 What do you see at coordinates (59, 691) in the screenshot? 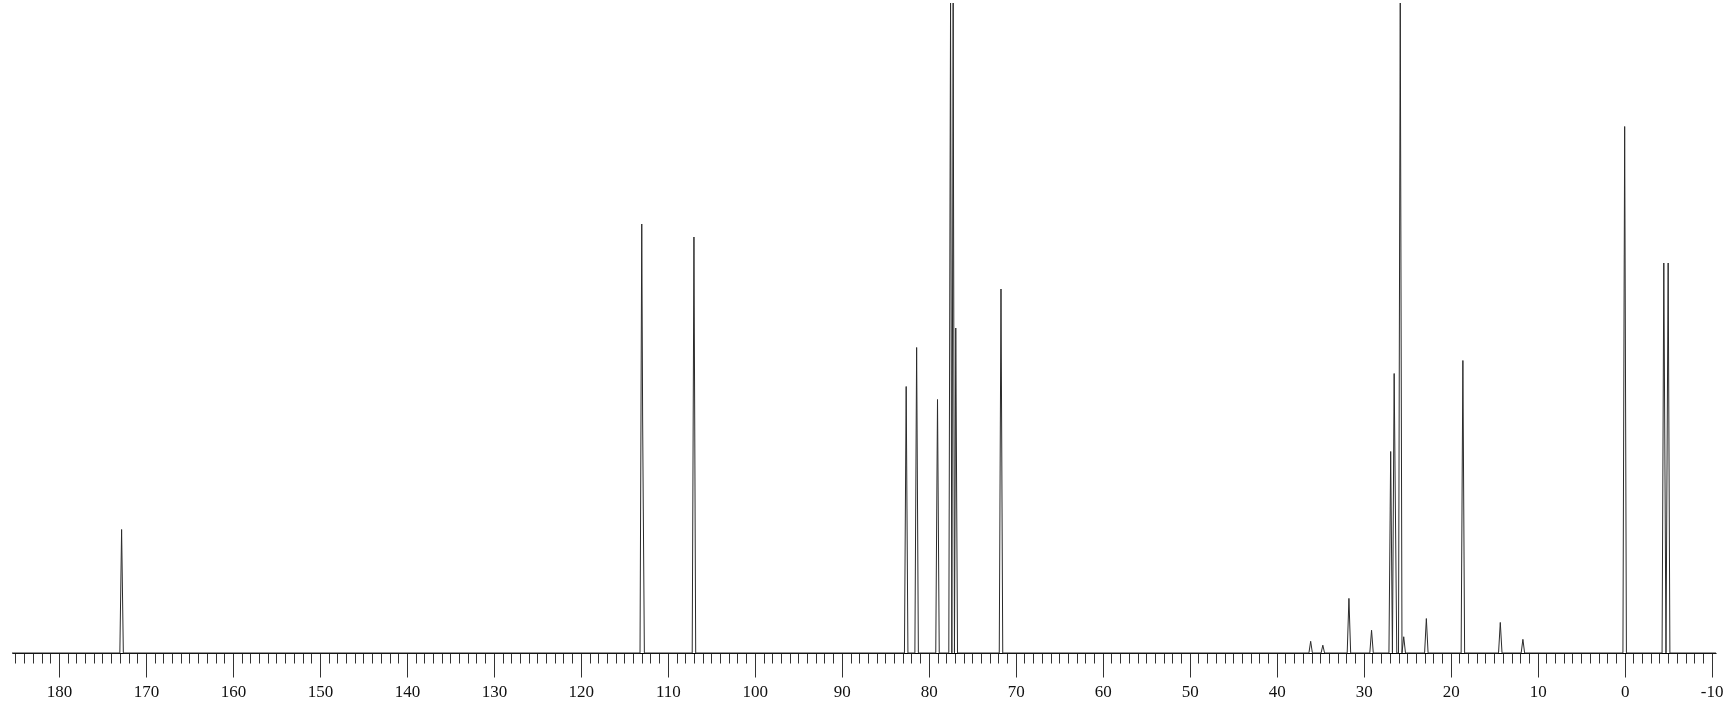
I see `x-tick-label: 180` at bounding box center [59, 691].